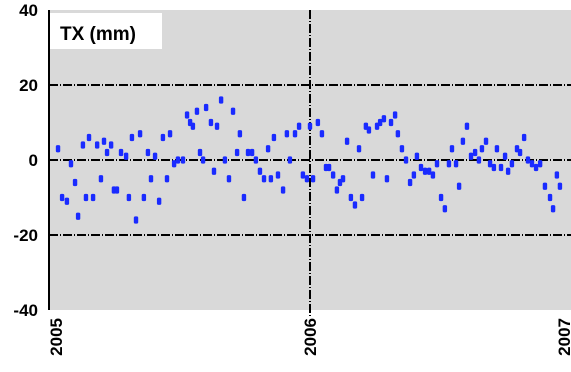 Image resolution: width=571 pixels, height=372 pixels. What do you see at coordinates (56, 337) in the screenshot?
I see `x-tick-label: 2005` at bounding box center [56, 337].